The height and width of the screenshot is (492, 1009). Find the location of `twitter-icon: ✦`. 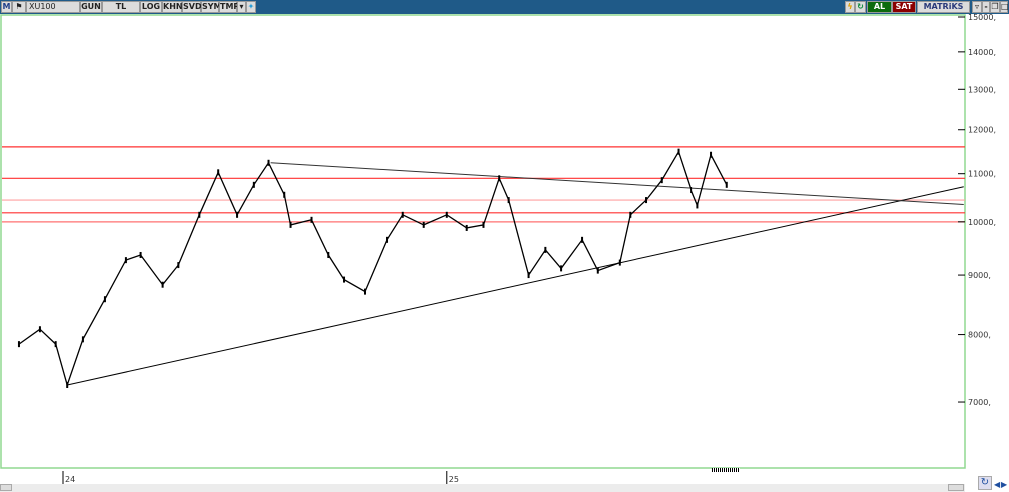

twitter-icon: ✦ is located at coordinates (251, 7).